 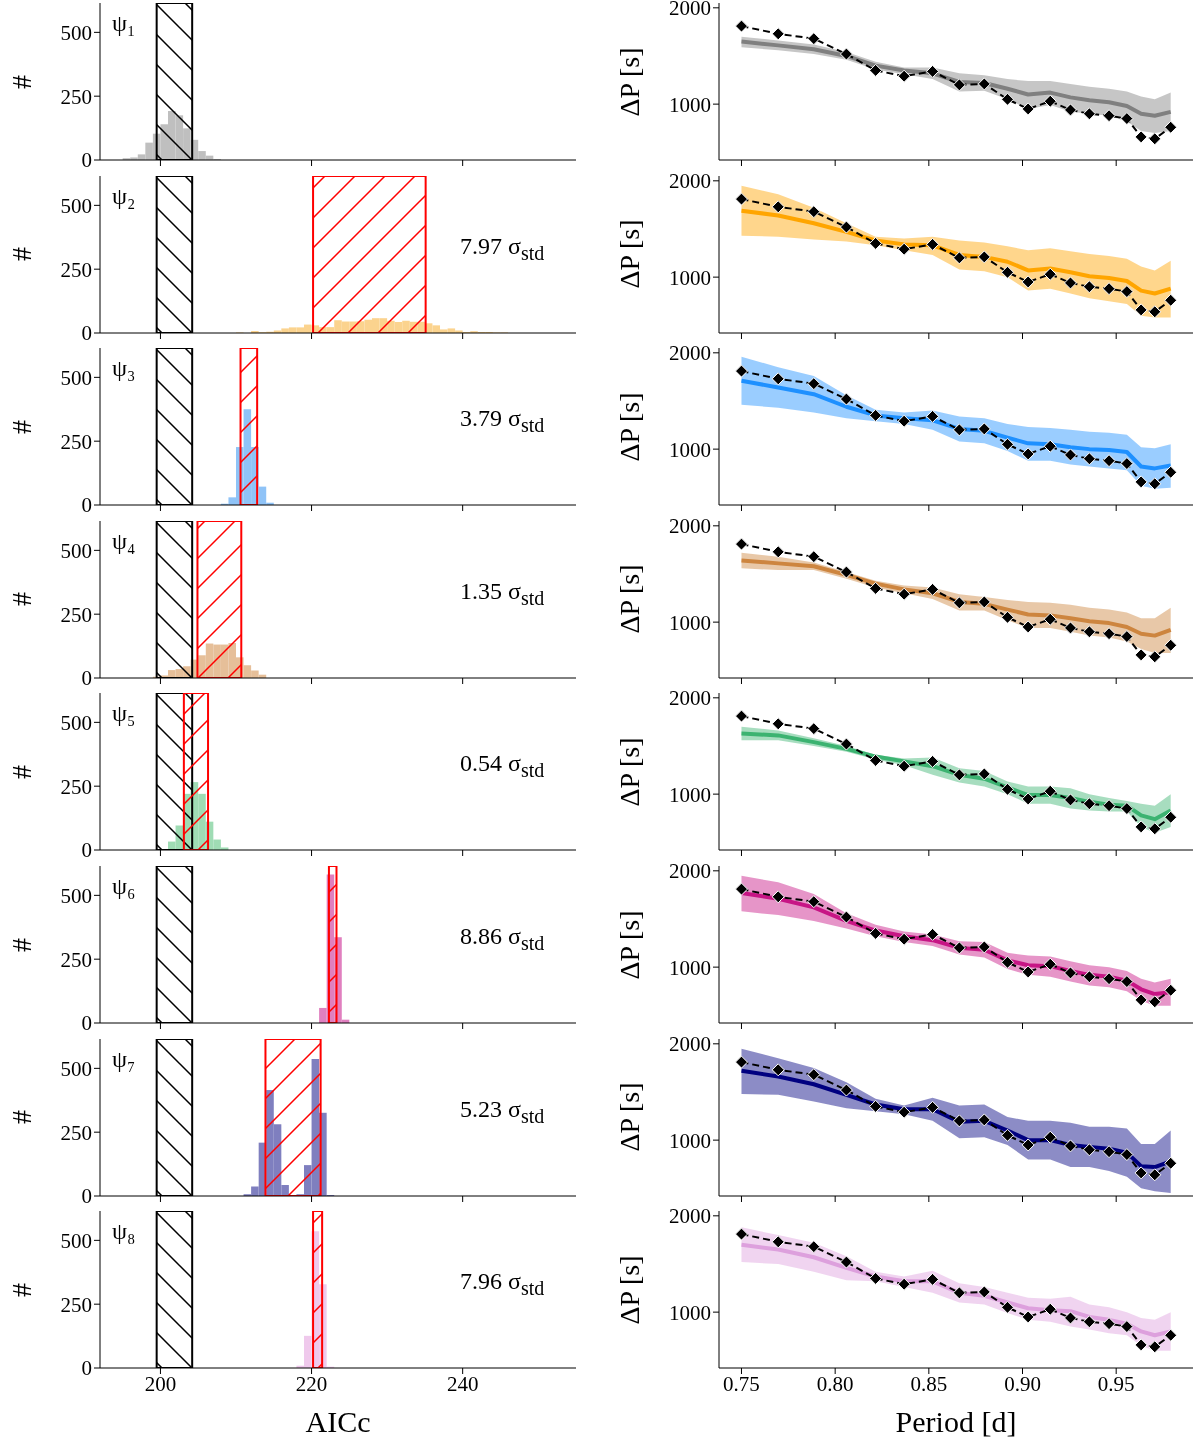 I want to click on annotation: 5.23 σ$_{std}$, so click(x=502, y=1111).